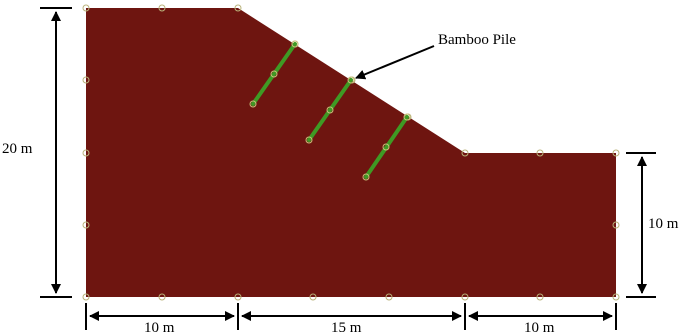 This screenshot has width=686, height=336. Describe the element at coordinates (539, 328) in the screenshot. I see `bottom-right-width-label: 10 m` at that location.